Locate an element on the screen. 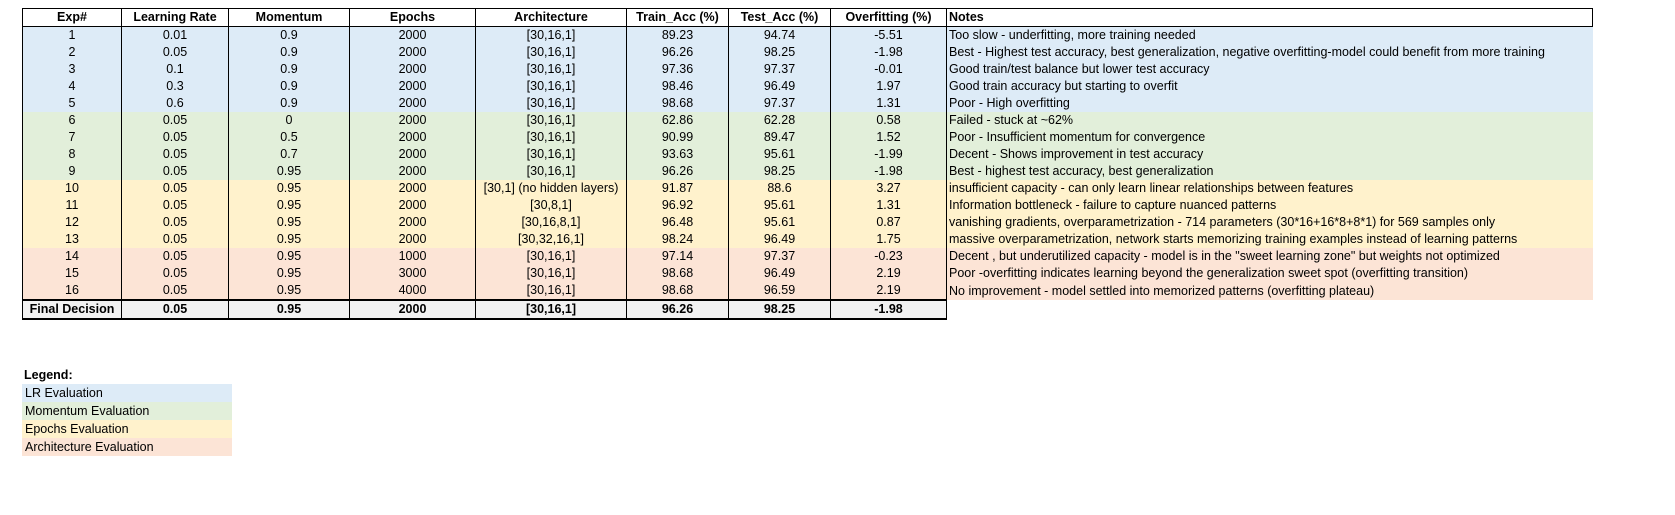 The width and height of the screenshot is (1675, 515). cell-exp: 2 is located at coordinates (72, 52).